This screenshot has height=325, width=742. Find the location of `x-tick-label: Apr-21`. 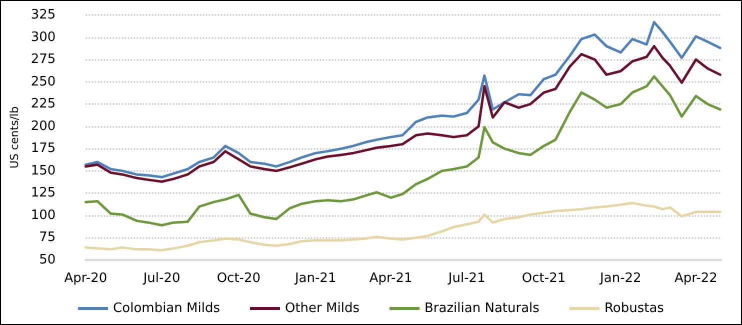

x-tick-label: Apr-21 is located at coordinates (390, 278).